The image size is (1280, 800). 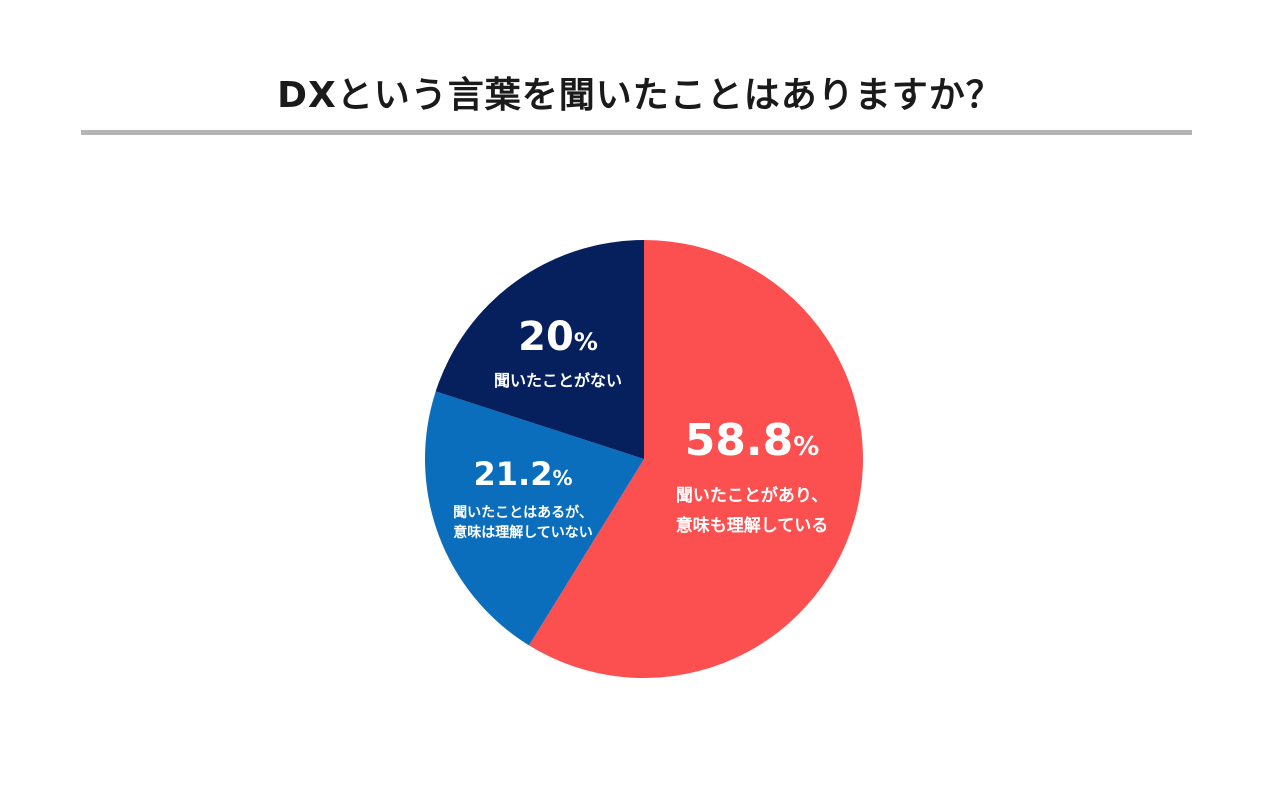 I want to click on data-label: 20%, so click(x=558, y=337).